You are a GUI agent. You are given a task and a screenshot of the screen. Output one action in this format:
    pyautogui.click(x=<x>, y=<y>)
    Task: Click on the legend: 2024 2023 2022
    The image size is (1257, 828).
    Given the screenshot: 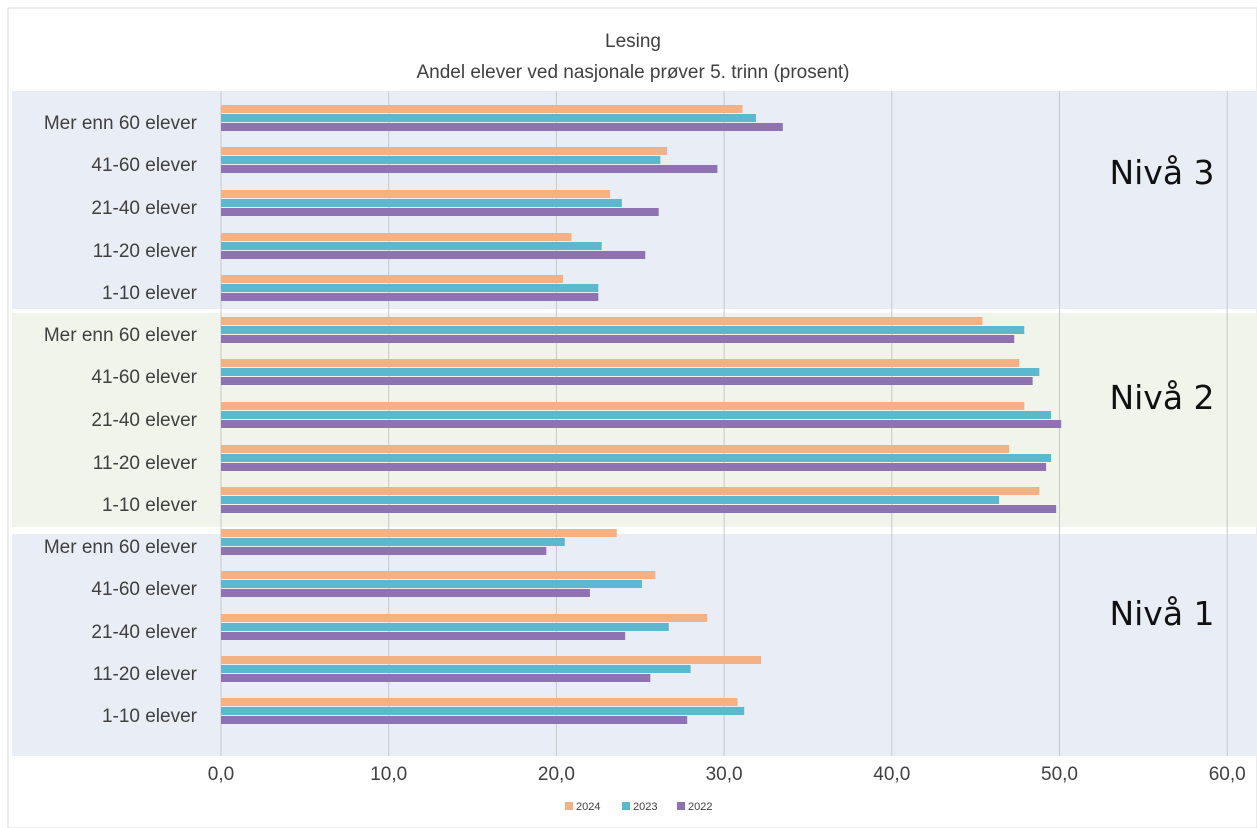 What is the action you would take?
    pyautogui.click(x=638, y=807)
    